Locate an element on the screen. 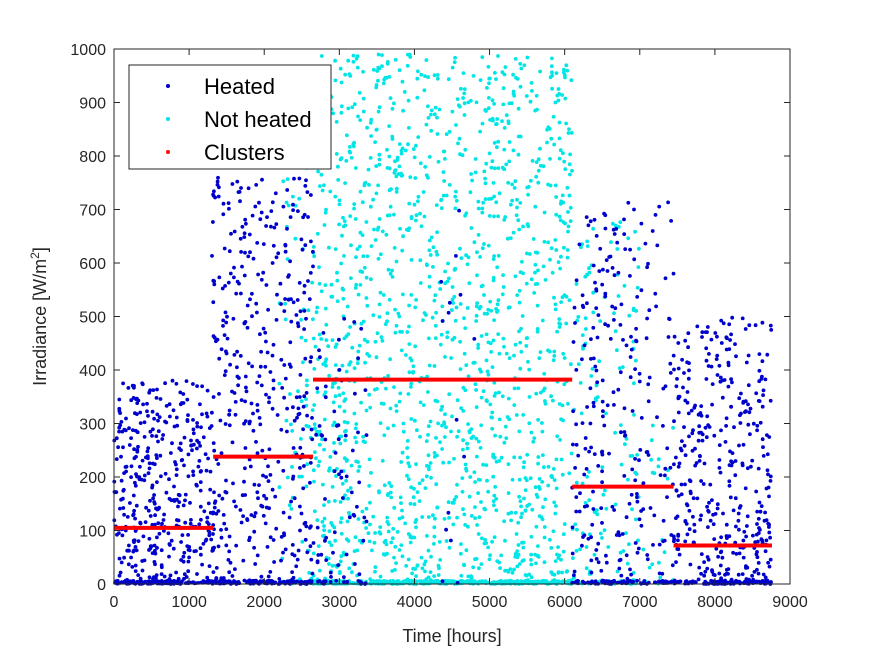 Image resolution: width=875 pixels, height=656 pixels. y-tick-label: 500 is located at coordinates (92, 318).